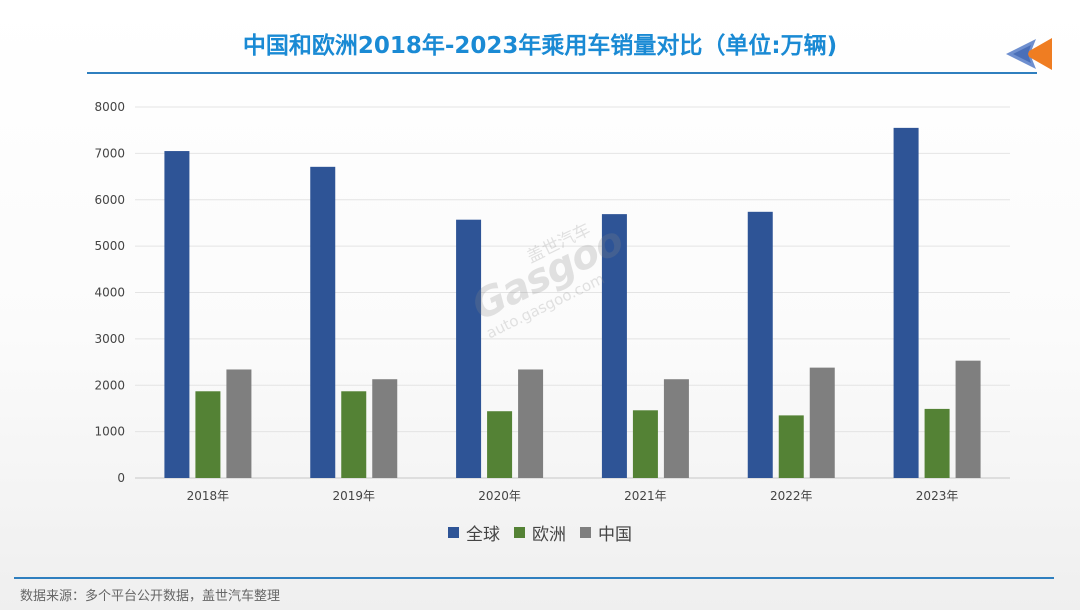  I want to click on x-tick-label: 2021年, so click(645, 496).